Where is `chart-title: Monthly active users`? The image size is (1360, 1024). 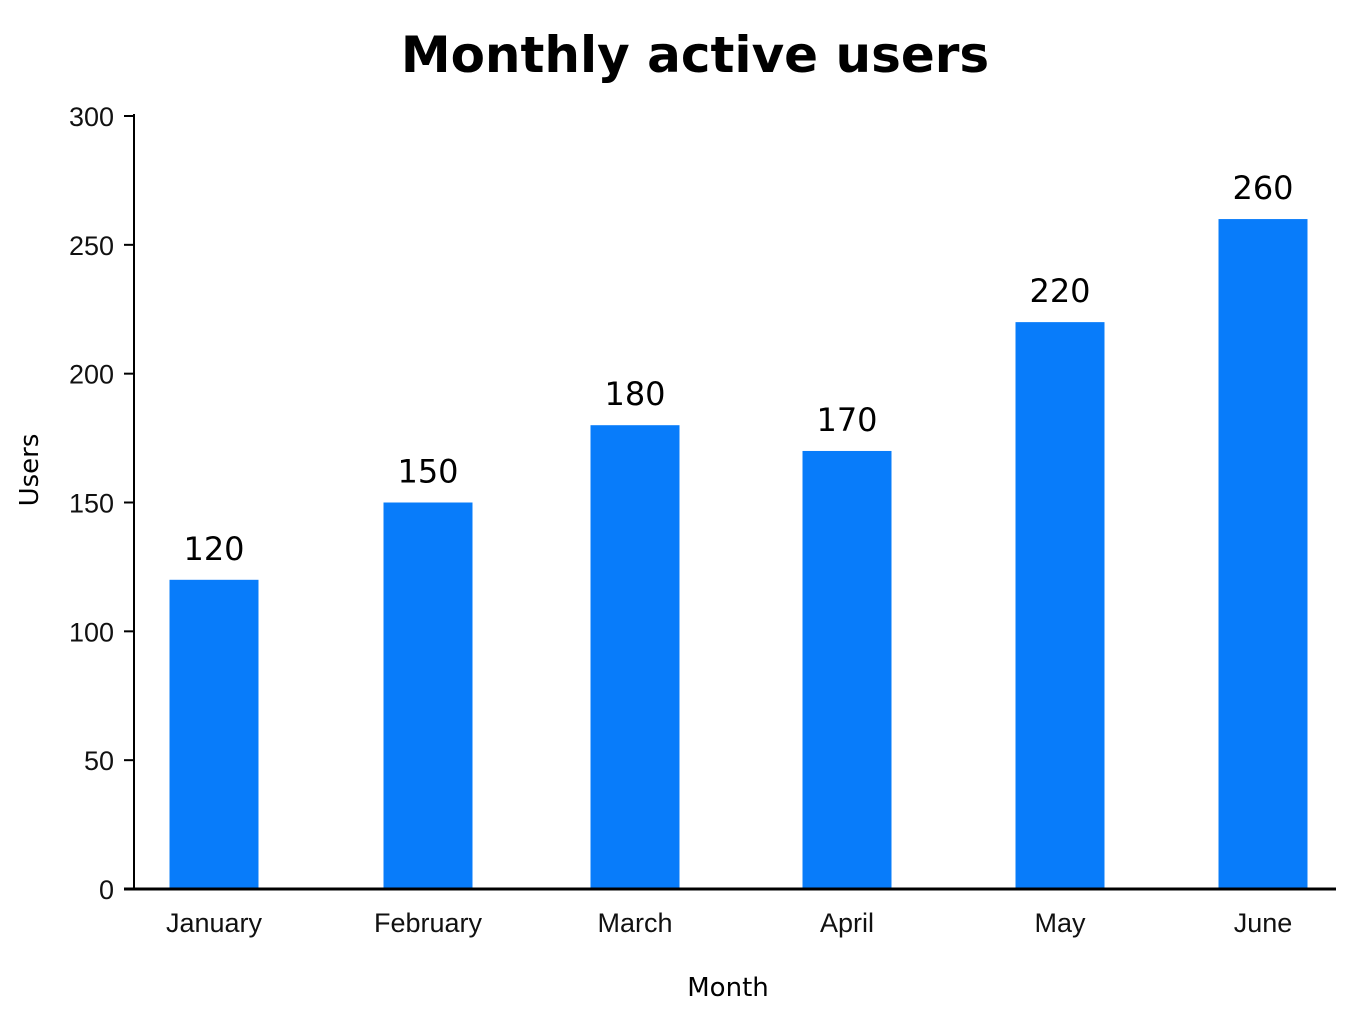
chart-title: Monthly active users is located at coordinates (695, 55).